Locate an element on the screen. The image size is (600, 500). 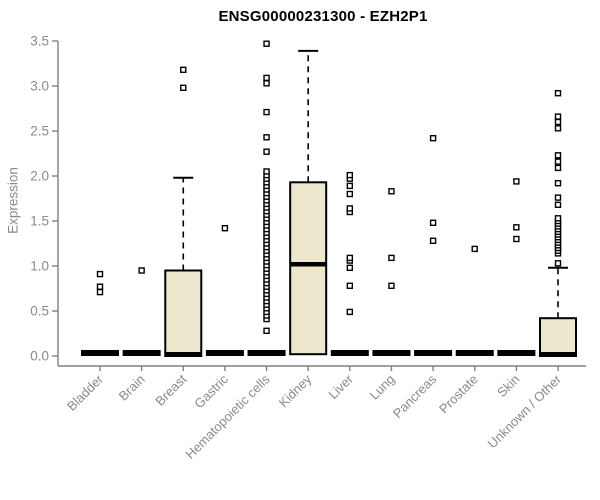
y-tick-label: 1.0 is located at coordinates (39, 266).